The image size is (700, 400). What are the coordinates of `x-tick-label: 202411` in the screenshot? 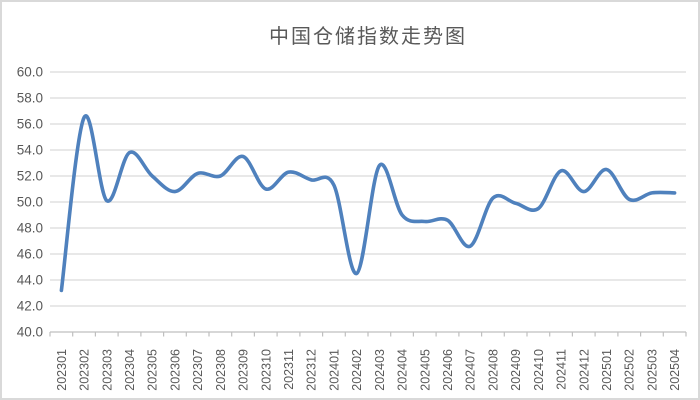 It's located at (562, 369).